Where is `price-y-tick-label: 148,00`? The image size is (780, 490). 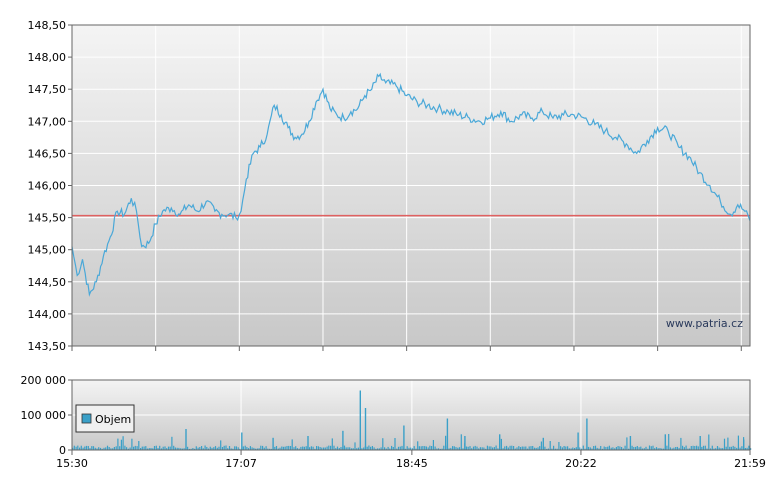
price-y-tick-label: 148,00 is located at coordinates (47, 57).